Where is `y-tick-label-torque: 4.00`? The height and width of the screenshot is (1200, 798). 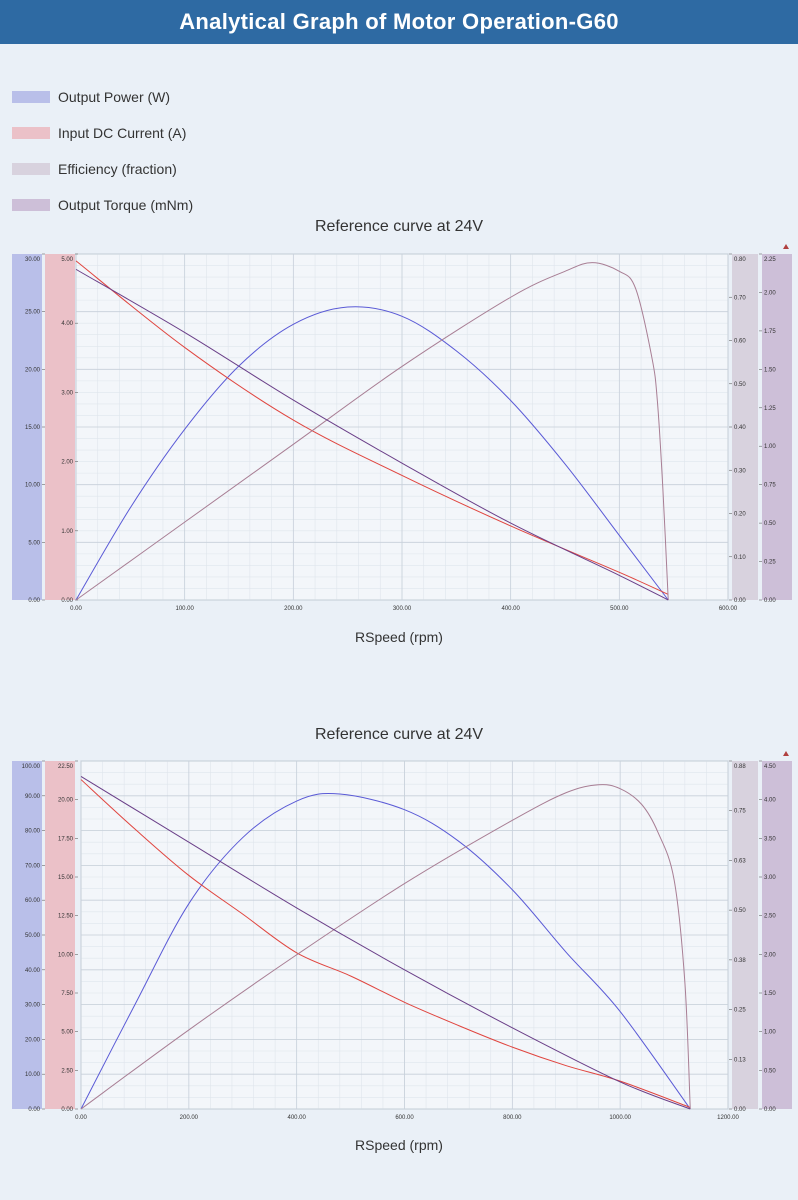
y-tick-label-torque: 4.00 is located at coordinates (770, 801).